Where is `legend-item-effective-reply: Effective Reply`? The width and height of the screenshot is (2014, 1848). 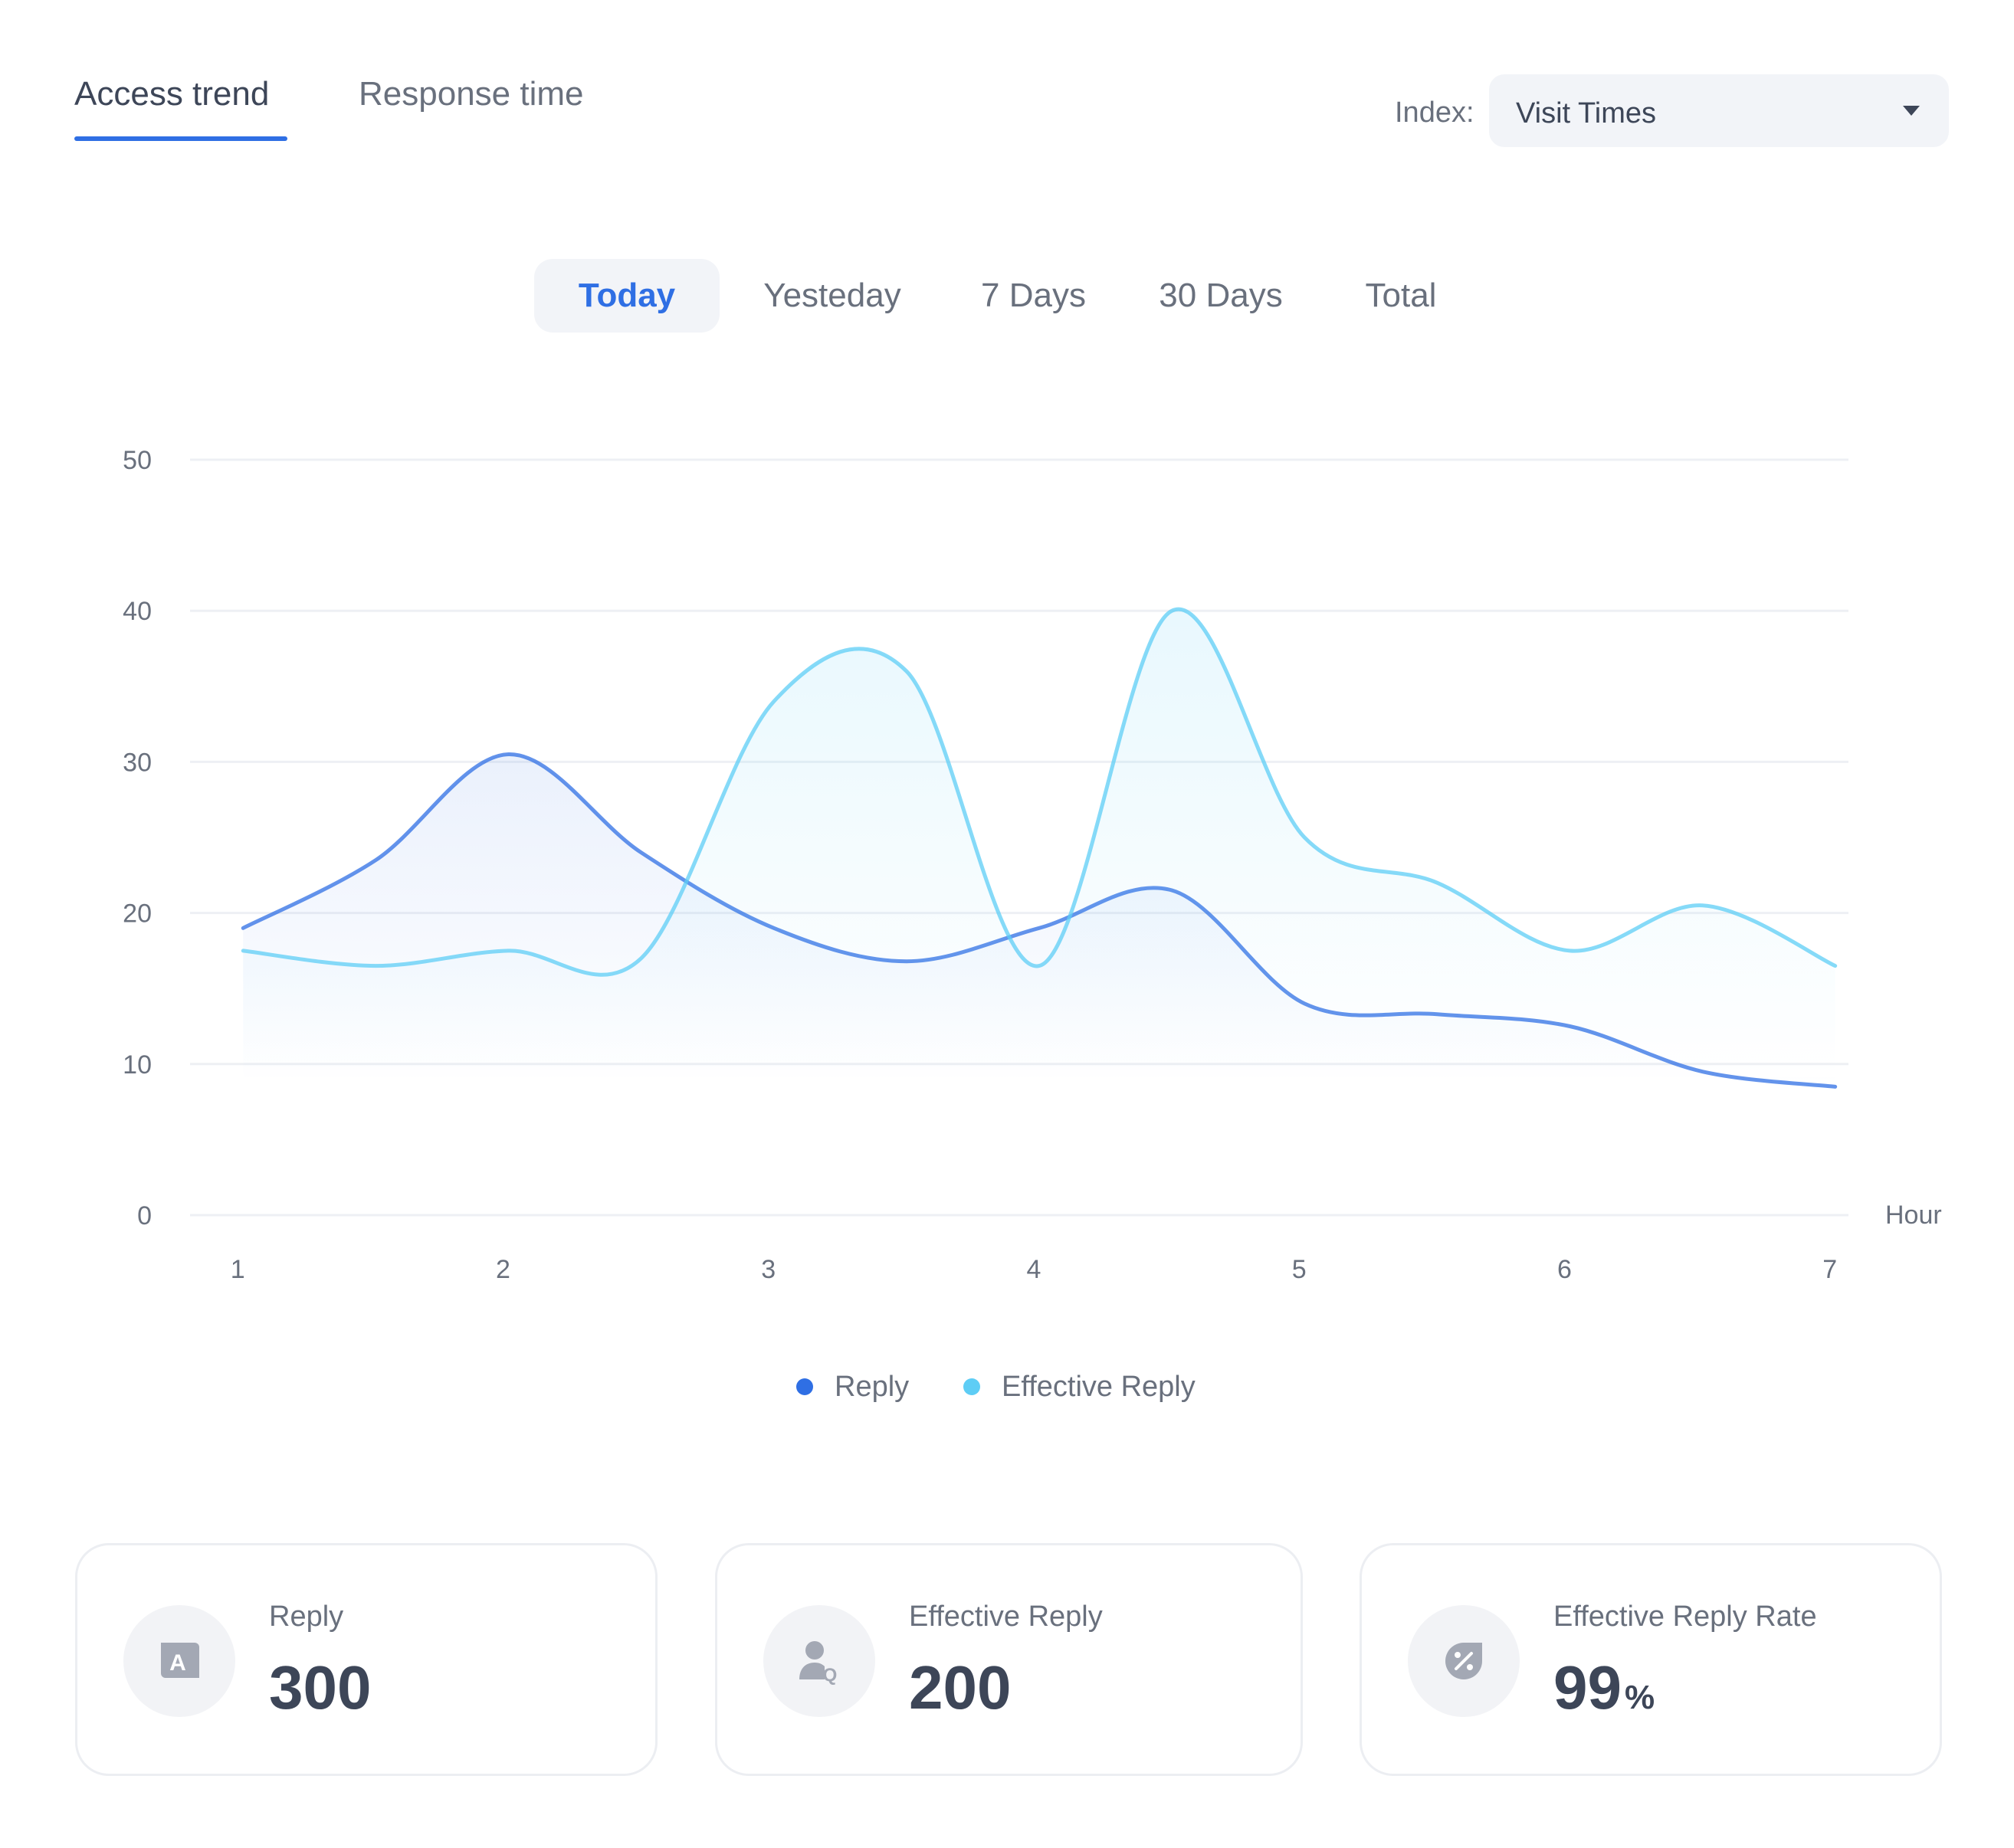 legend-item-effective-reply: Effective Reply is located at coordinates (1079, 1387).